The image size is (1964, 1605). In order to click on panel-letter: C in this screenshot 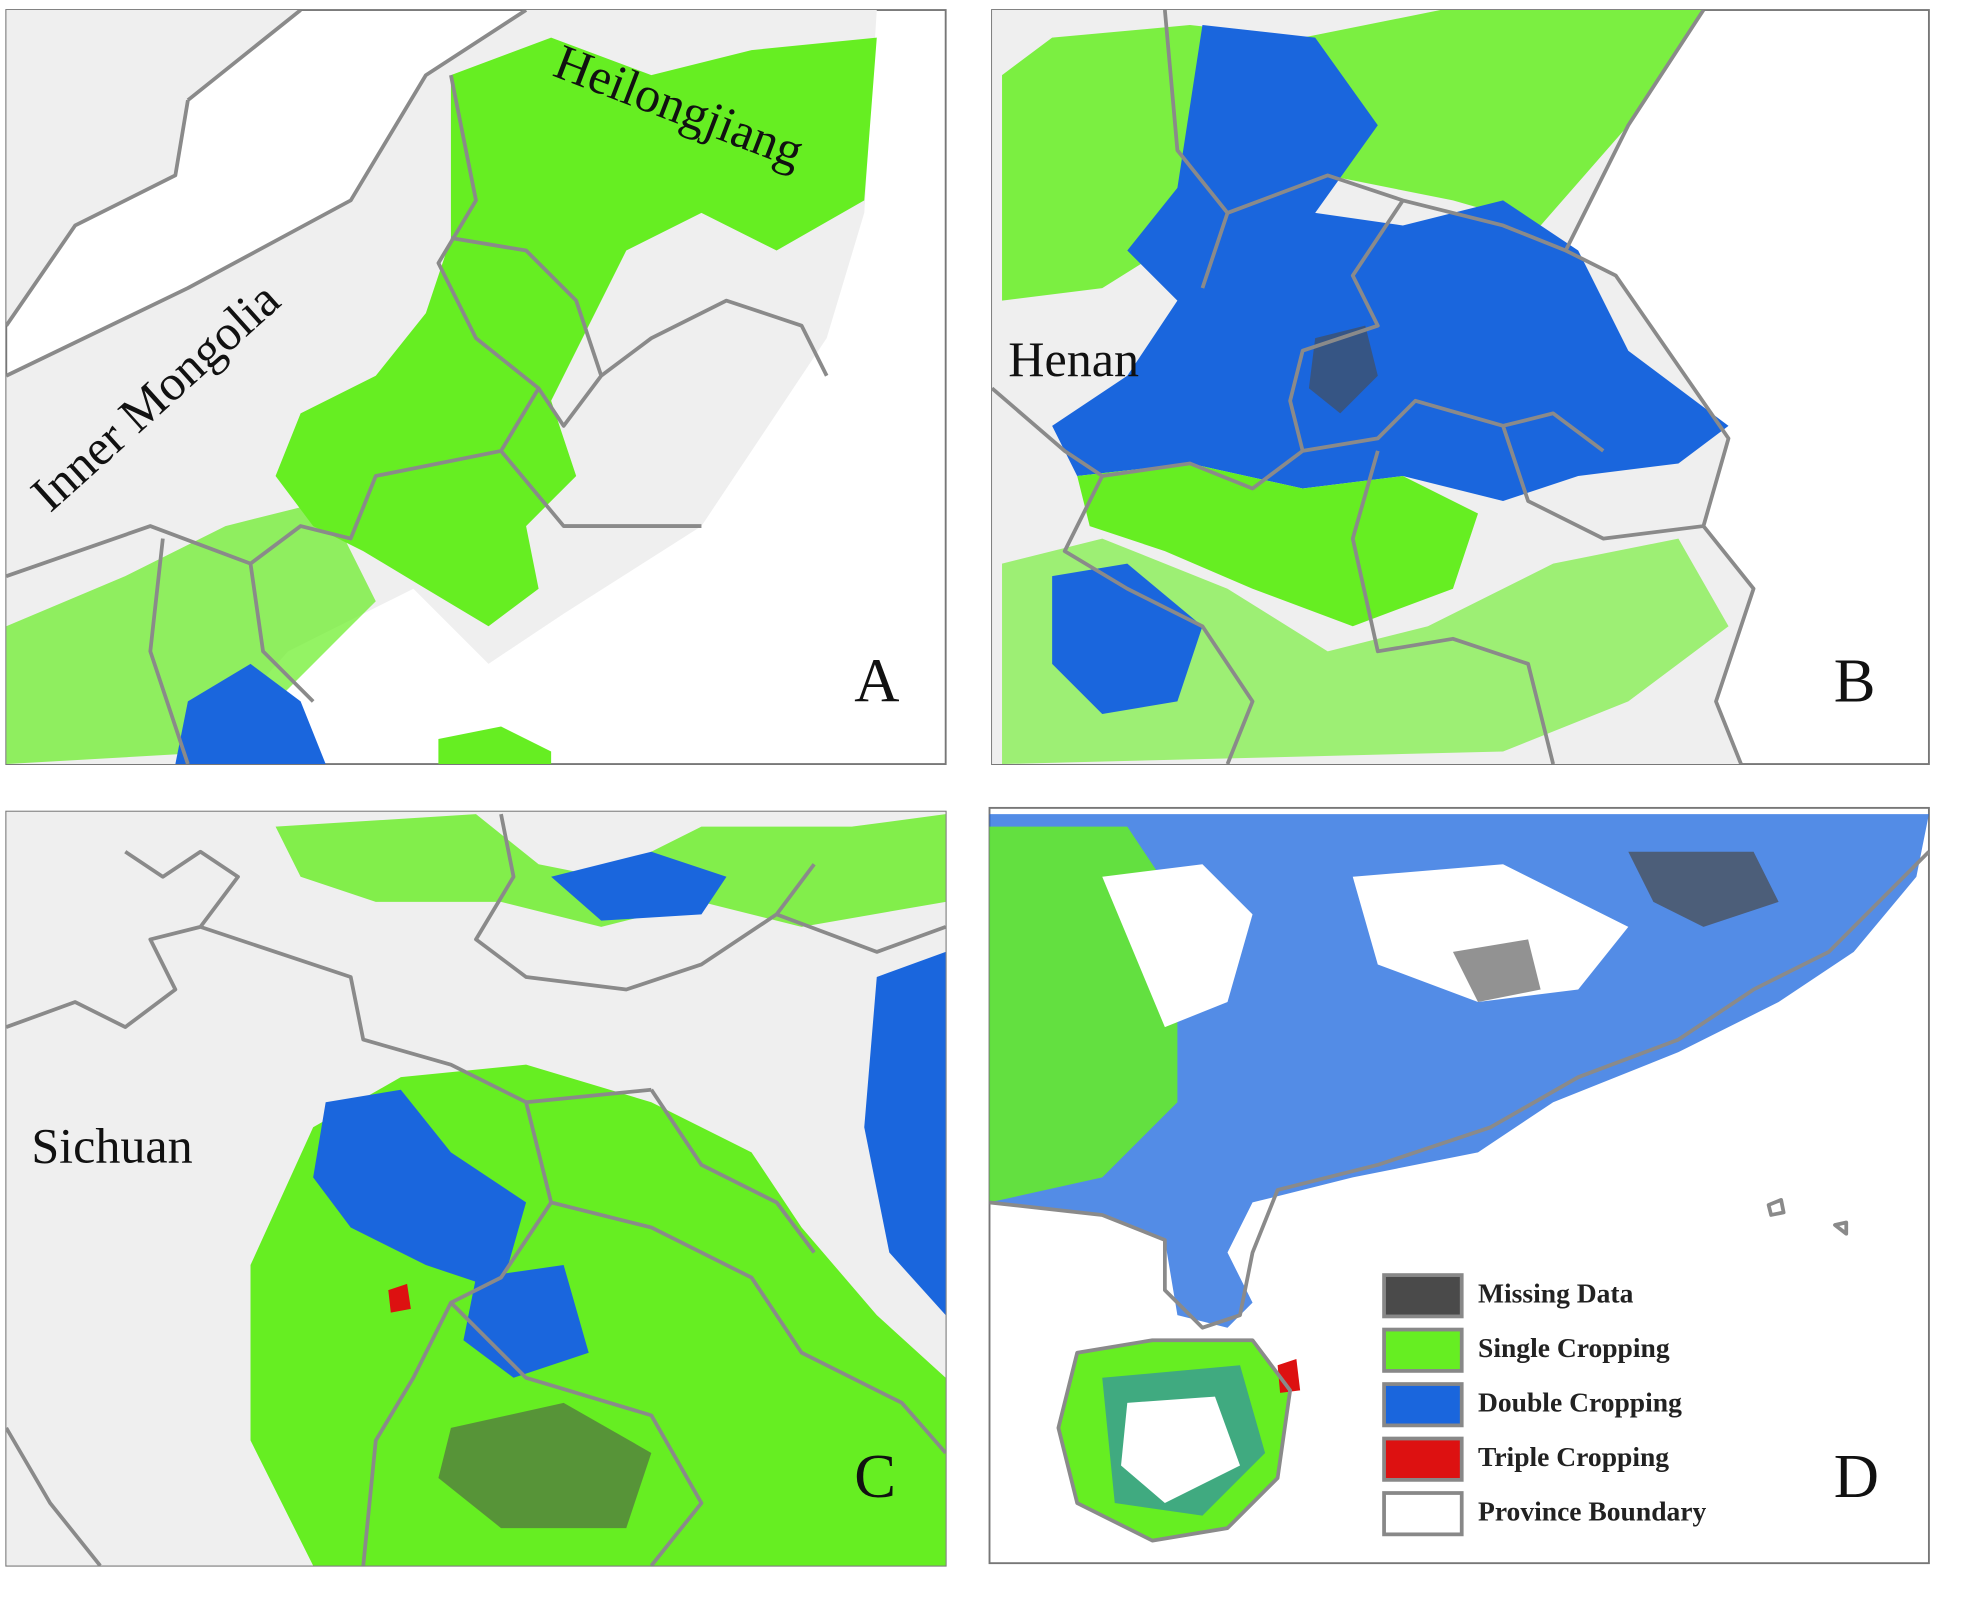, I will do `click(875, 1476)`.